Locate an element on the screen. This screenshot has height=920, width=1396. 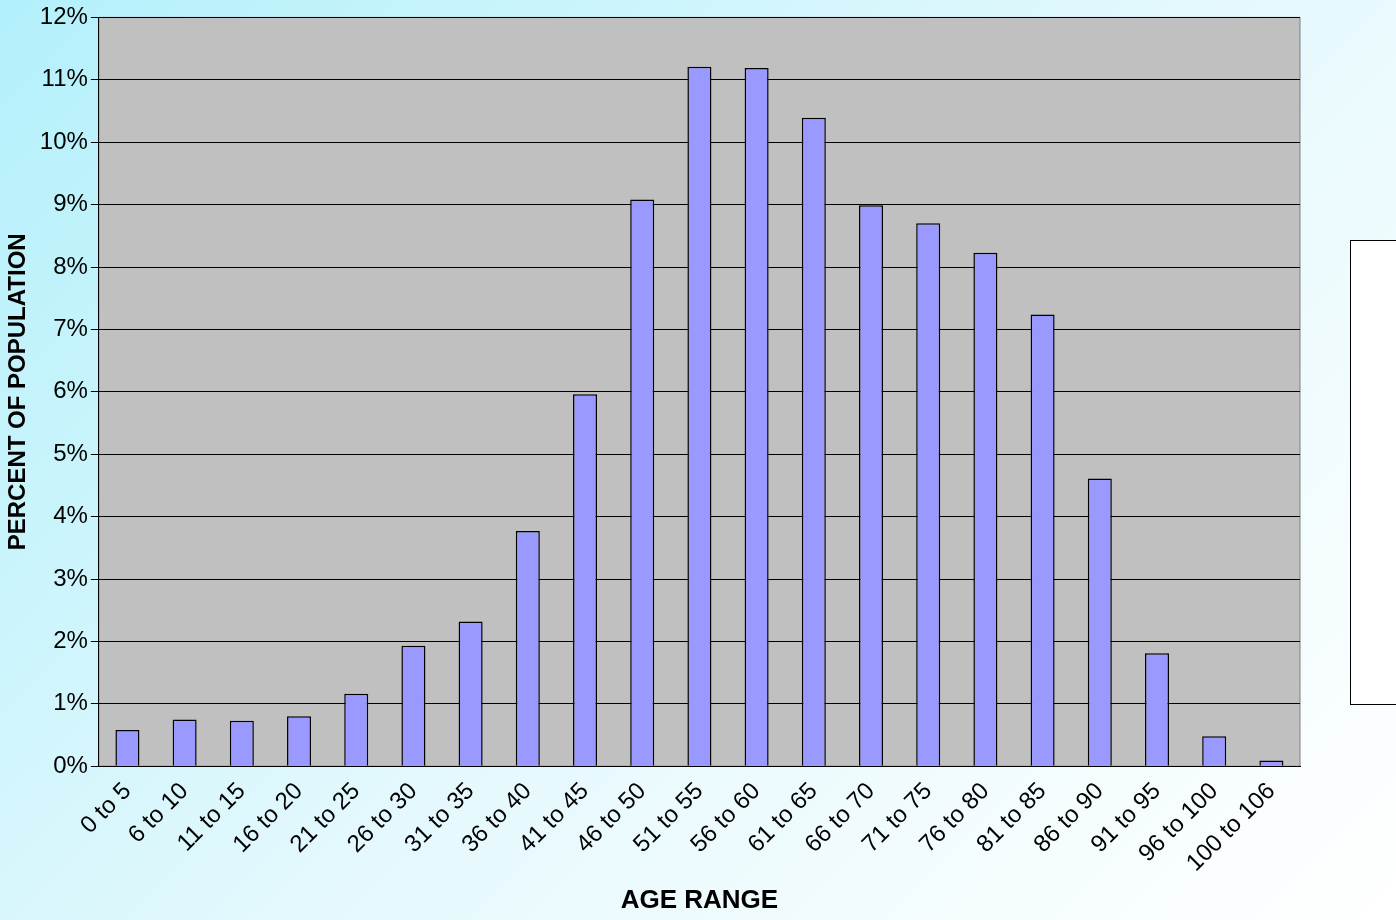
y-tick-label: 10% is located at coordinates (63, 140).